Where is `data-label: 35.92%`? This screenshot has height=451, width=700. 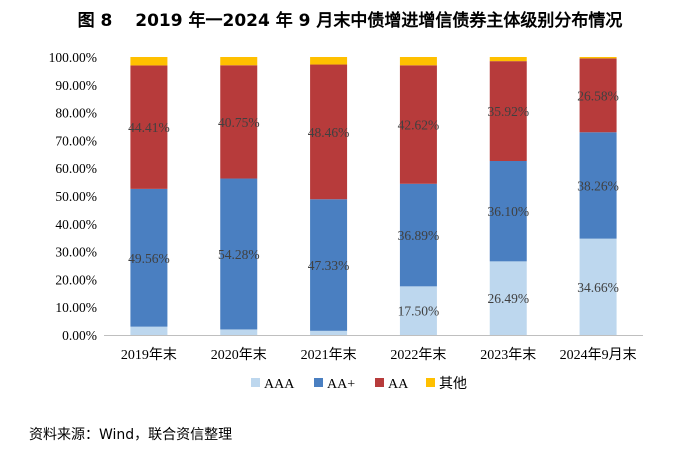
data-label: 35.92% is located at coordinates (508, 111).